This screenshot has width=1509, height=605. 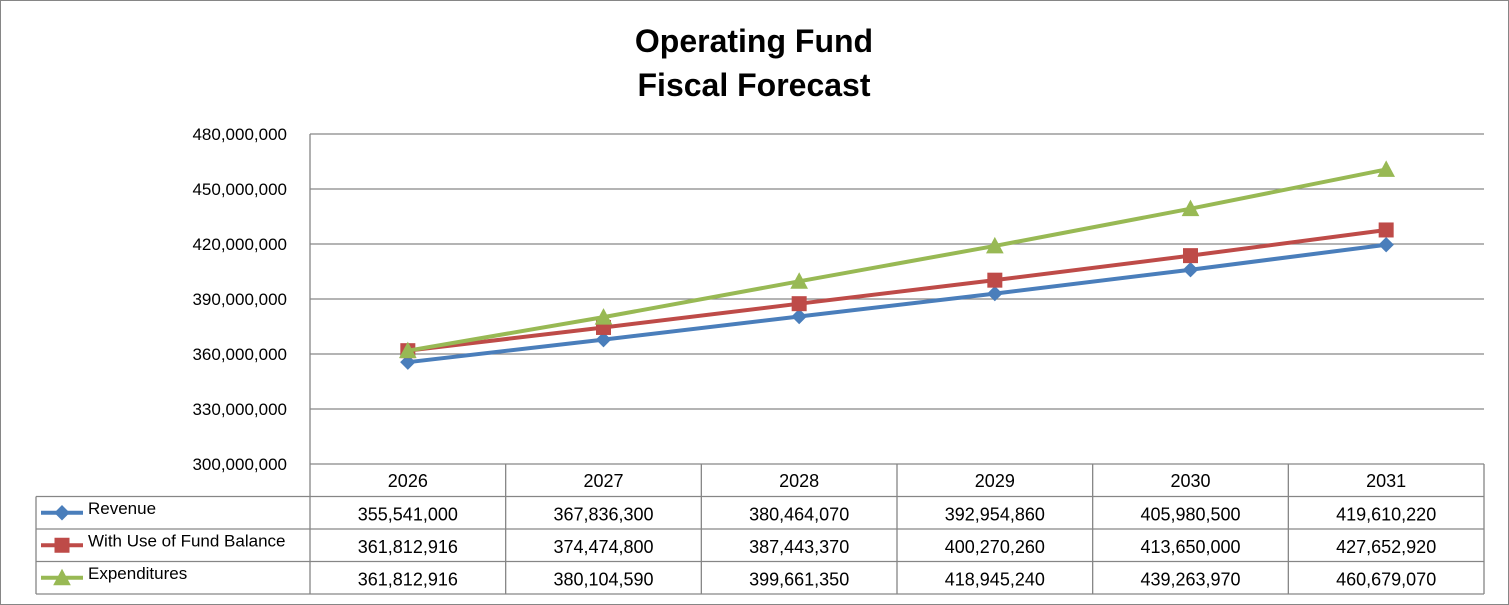 What do you see at coordinates (799, 547) in the screenshot?
I see `data-label: 387,443,370` at bounding box center [799, 547].